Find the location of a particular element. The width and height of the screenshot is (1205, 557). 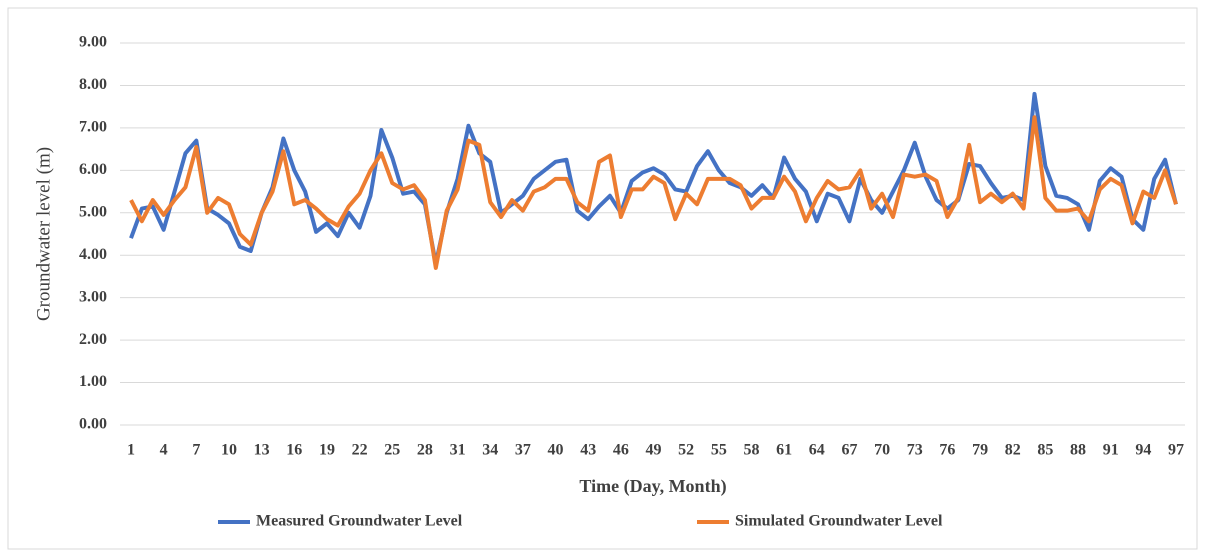

x-tick-label: 19 is located at coordinates (327, 450).